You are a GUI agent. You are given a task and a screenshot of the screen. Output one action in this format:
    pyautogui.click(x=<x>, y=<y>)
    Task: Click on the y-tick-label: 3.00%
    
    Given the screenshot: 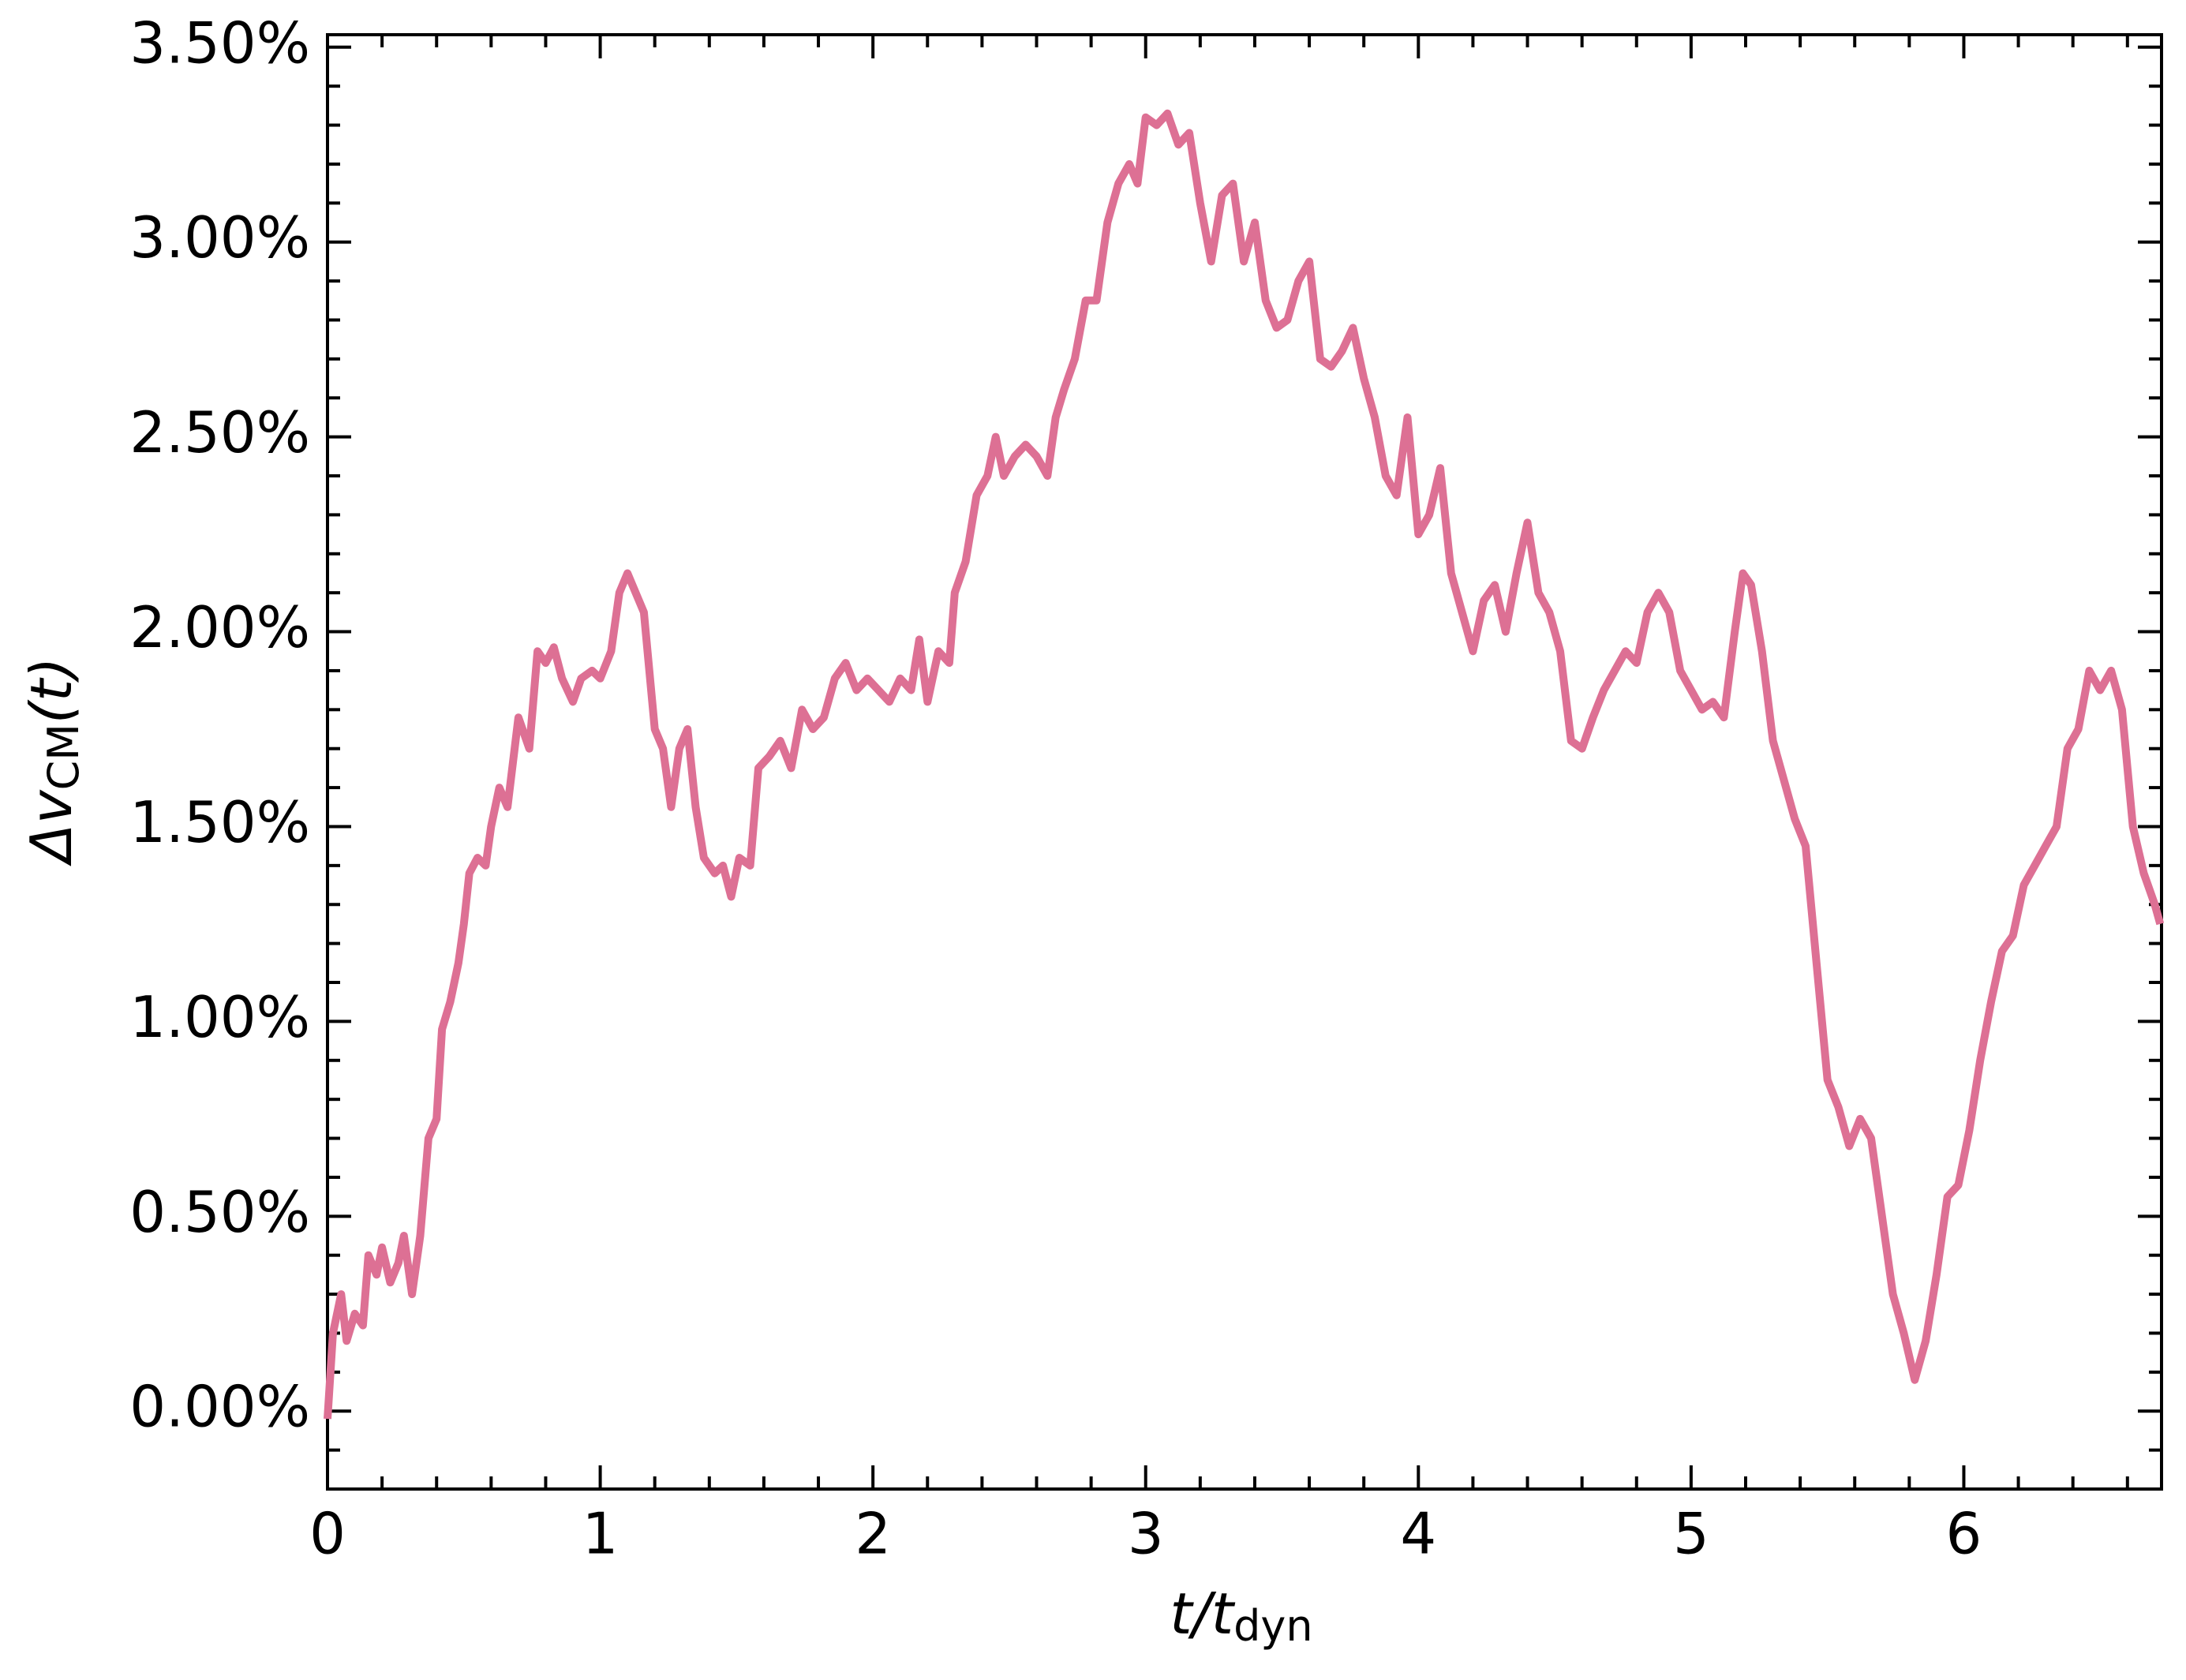 What is the action you would take?
    pyautogui.click(x=219, y=237)
    